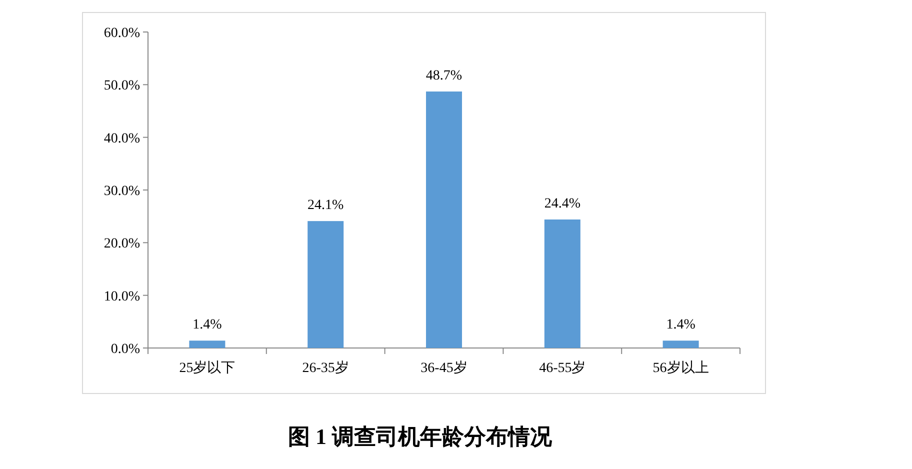 This screenshot has width=912, height=469. What do you see at coordinates (122, 244) in the screenshot?
I see `y-tick-label: 20.0%` at bounding box center [122, 244].